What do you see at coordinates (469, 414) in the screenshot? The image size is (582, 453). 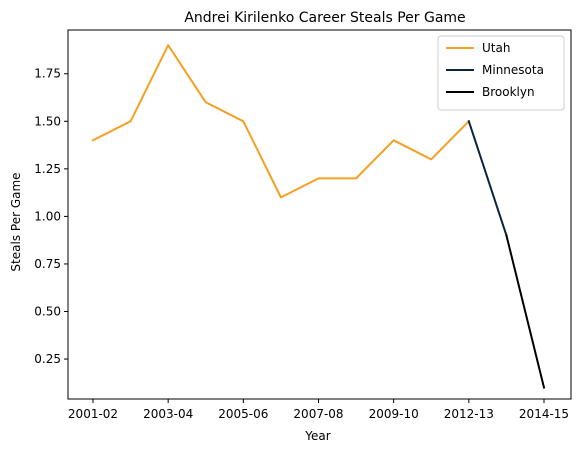 I see `x-tick-label: 2012-13` at bounding box center [469, 414].